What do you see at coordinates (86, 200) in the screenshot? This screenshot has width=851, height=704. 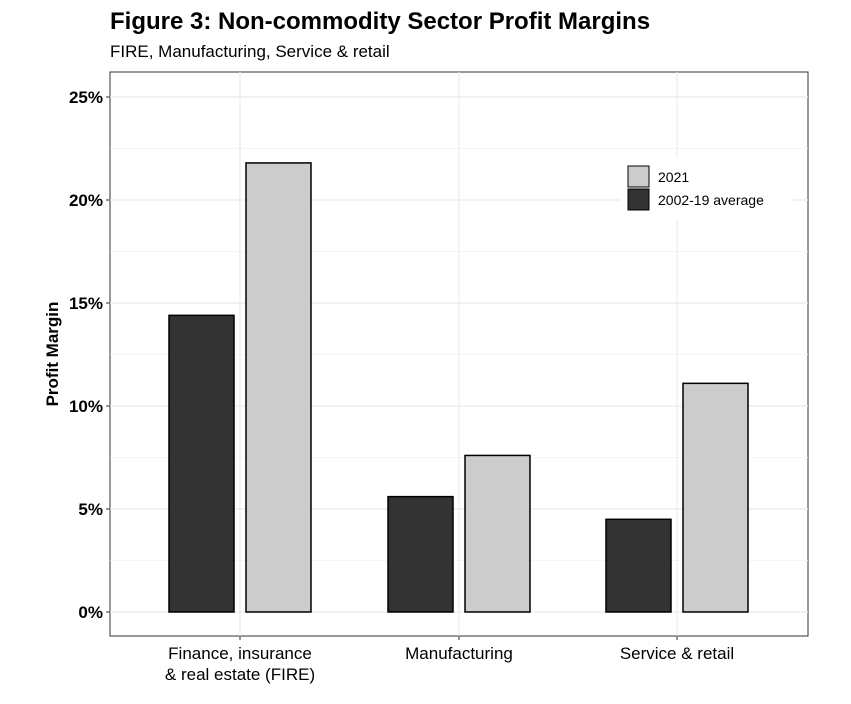 I see `y-tick-label: 20%` at bounding box center [86, 200].